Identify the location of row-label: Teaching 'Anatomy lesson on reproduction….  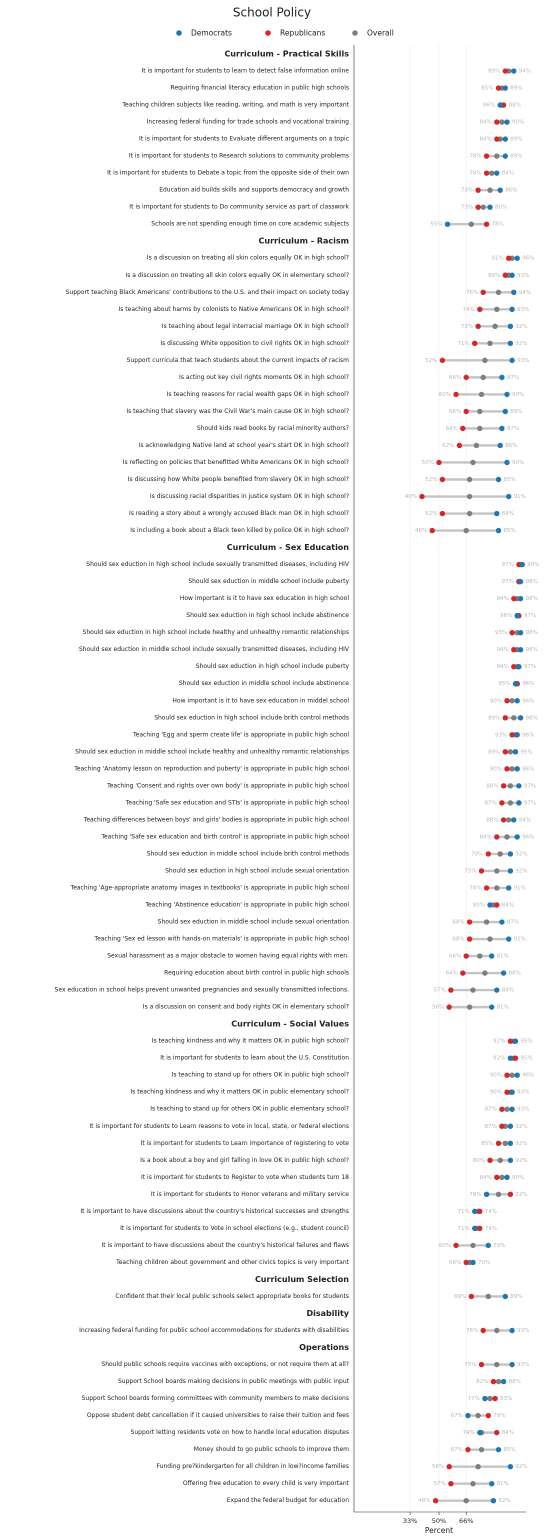
(211, 768).